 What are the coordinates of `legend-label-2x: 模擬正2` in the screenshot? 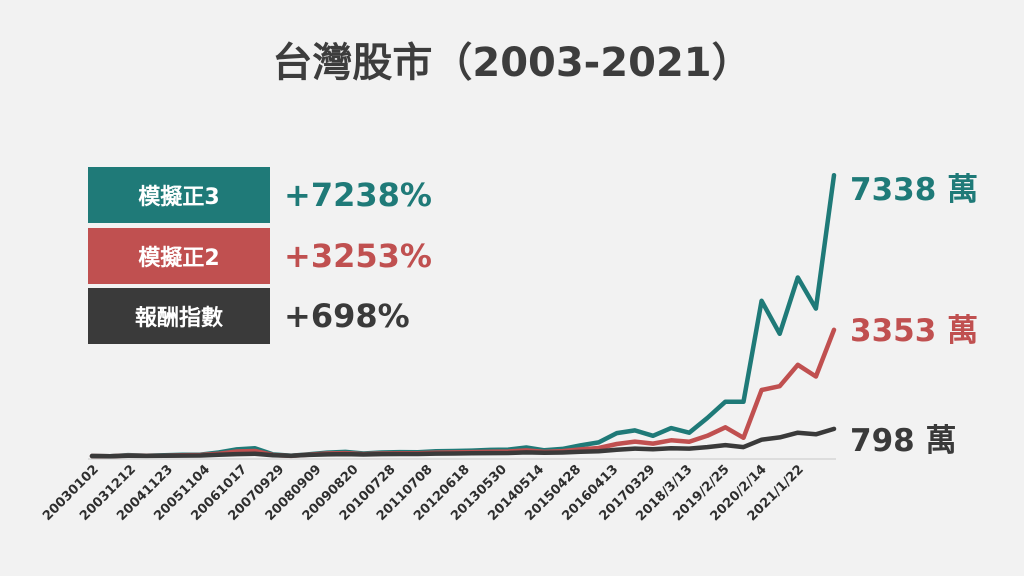 It's located at (179, 256).